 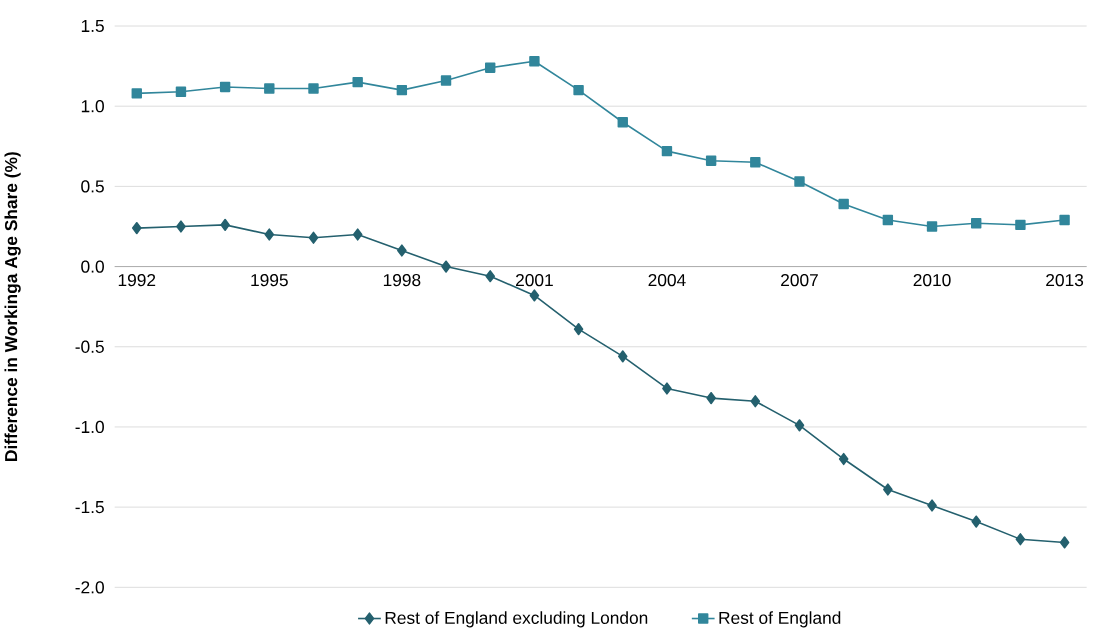 What do you see at coordinates (89, 587) in the screenshot?
I see `y-tick-label: -2.0` at bounding box center [89, 587].